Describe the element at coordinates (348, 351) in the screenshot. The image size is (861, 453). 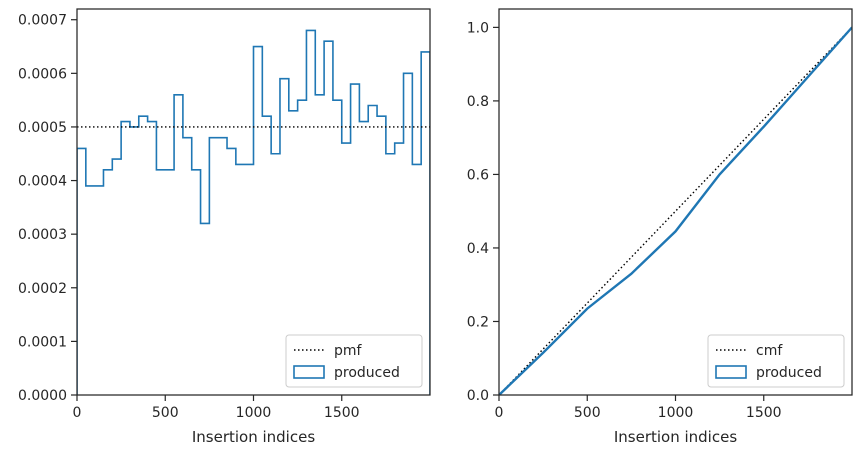
I see `legend-label-pmf: pmf` at that location.